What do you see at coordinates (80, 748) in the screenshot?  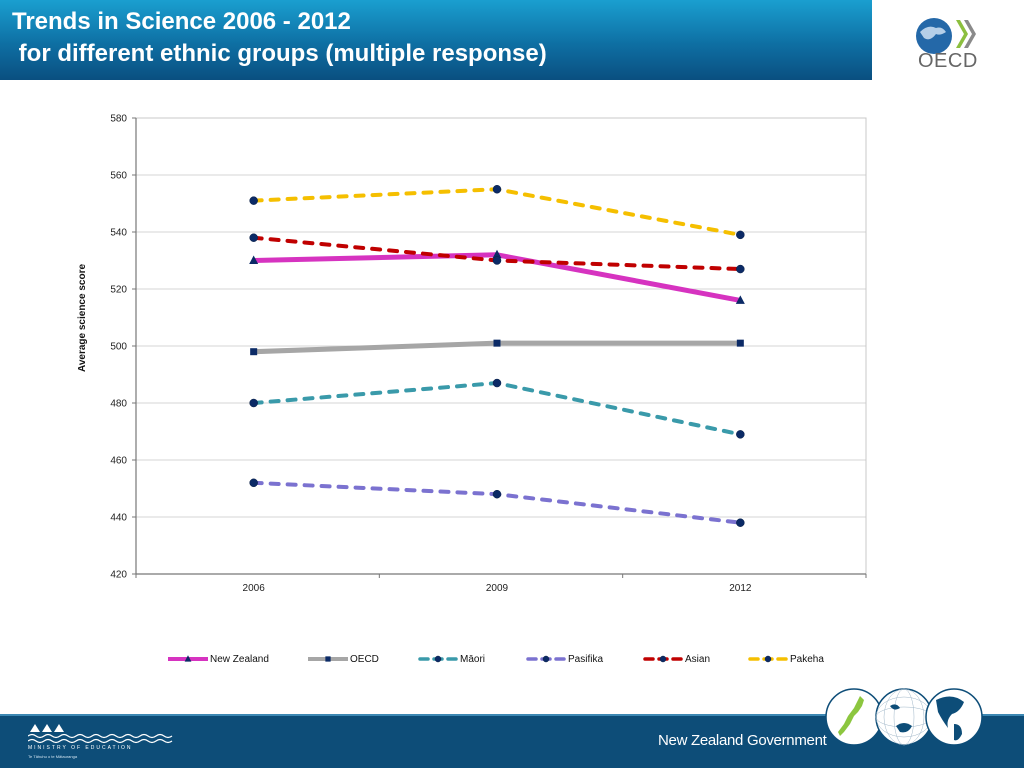 I see `ministry-label: MINISTRY OF EDUCATION` at bounding box center [80, 748].